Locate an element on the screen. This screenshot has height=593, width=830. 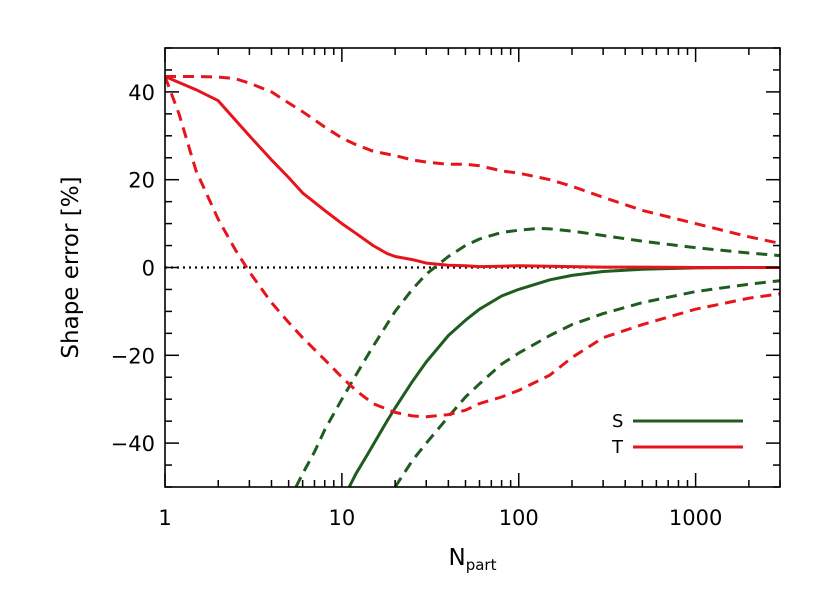
y-tick-label: −20 is located at coordinates (133, 356).